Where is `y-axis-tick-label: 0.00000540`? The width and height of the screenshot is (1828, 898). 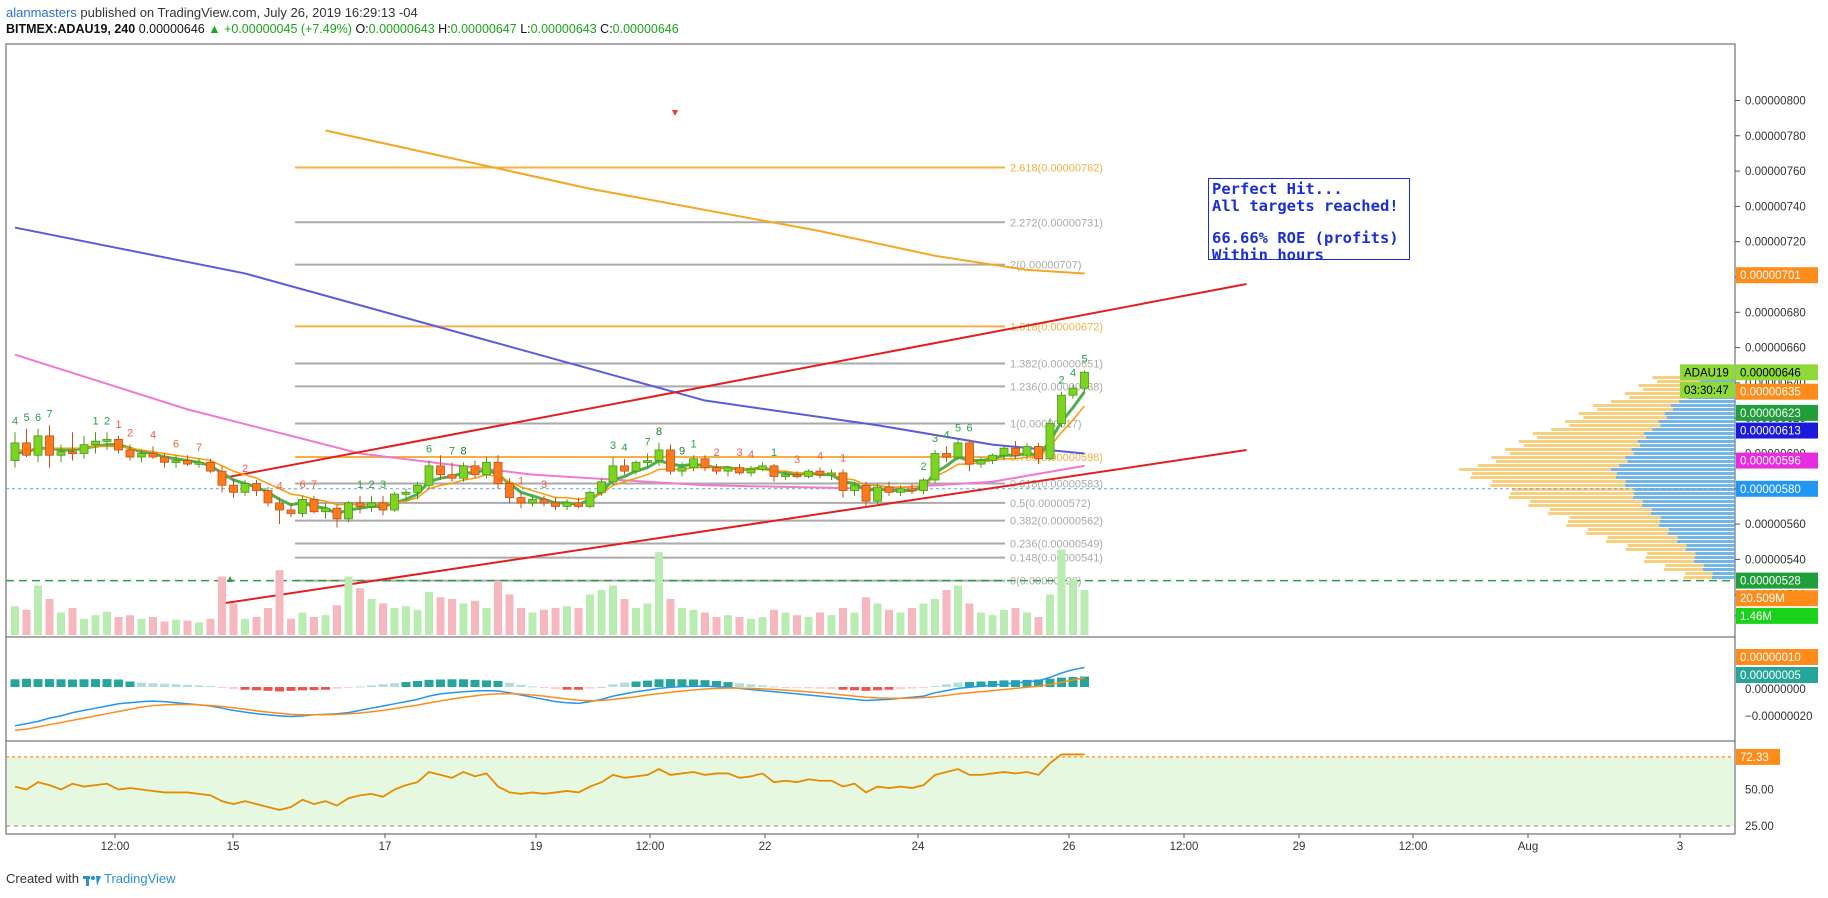 y-axis-tick-label: 0.00000540 is located at coordinates (1775, 560).